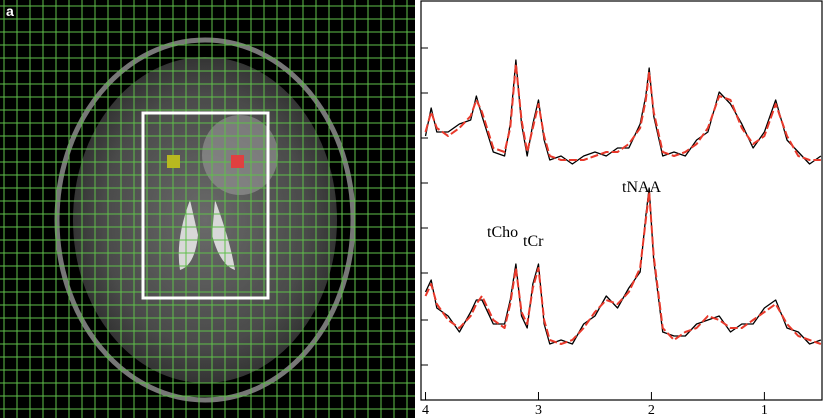 This screenshot has height=418, width=825. I want to click on voi-box, so click(205, 205).